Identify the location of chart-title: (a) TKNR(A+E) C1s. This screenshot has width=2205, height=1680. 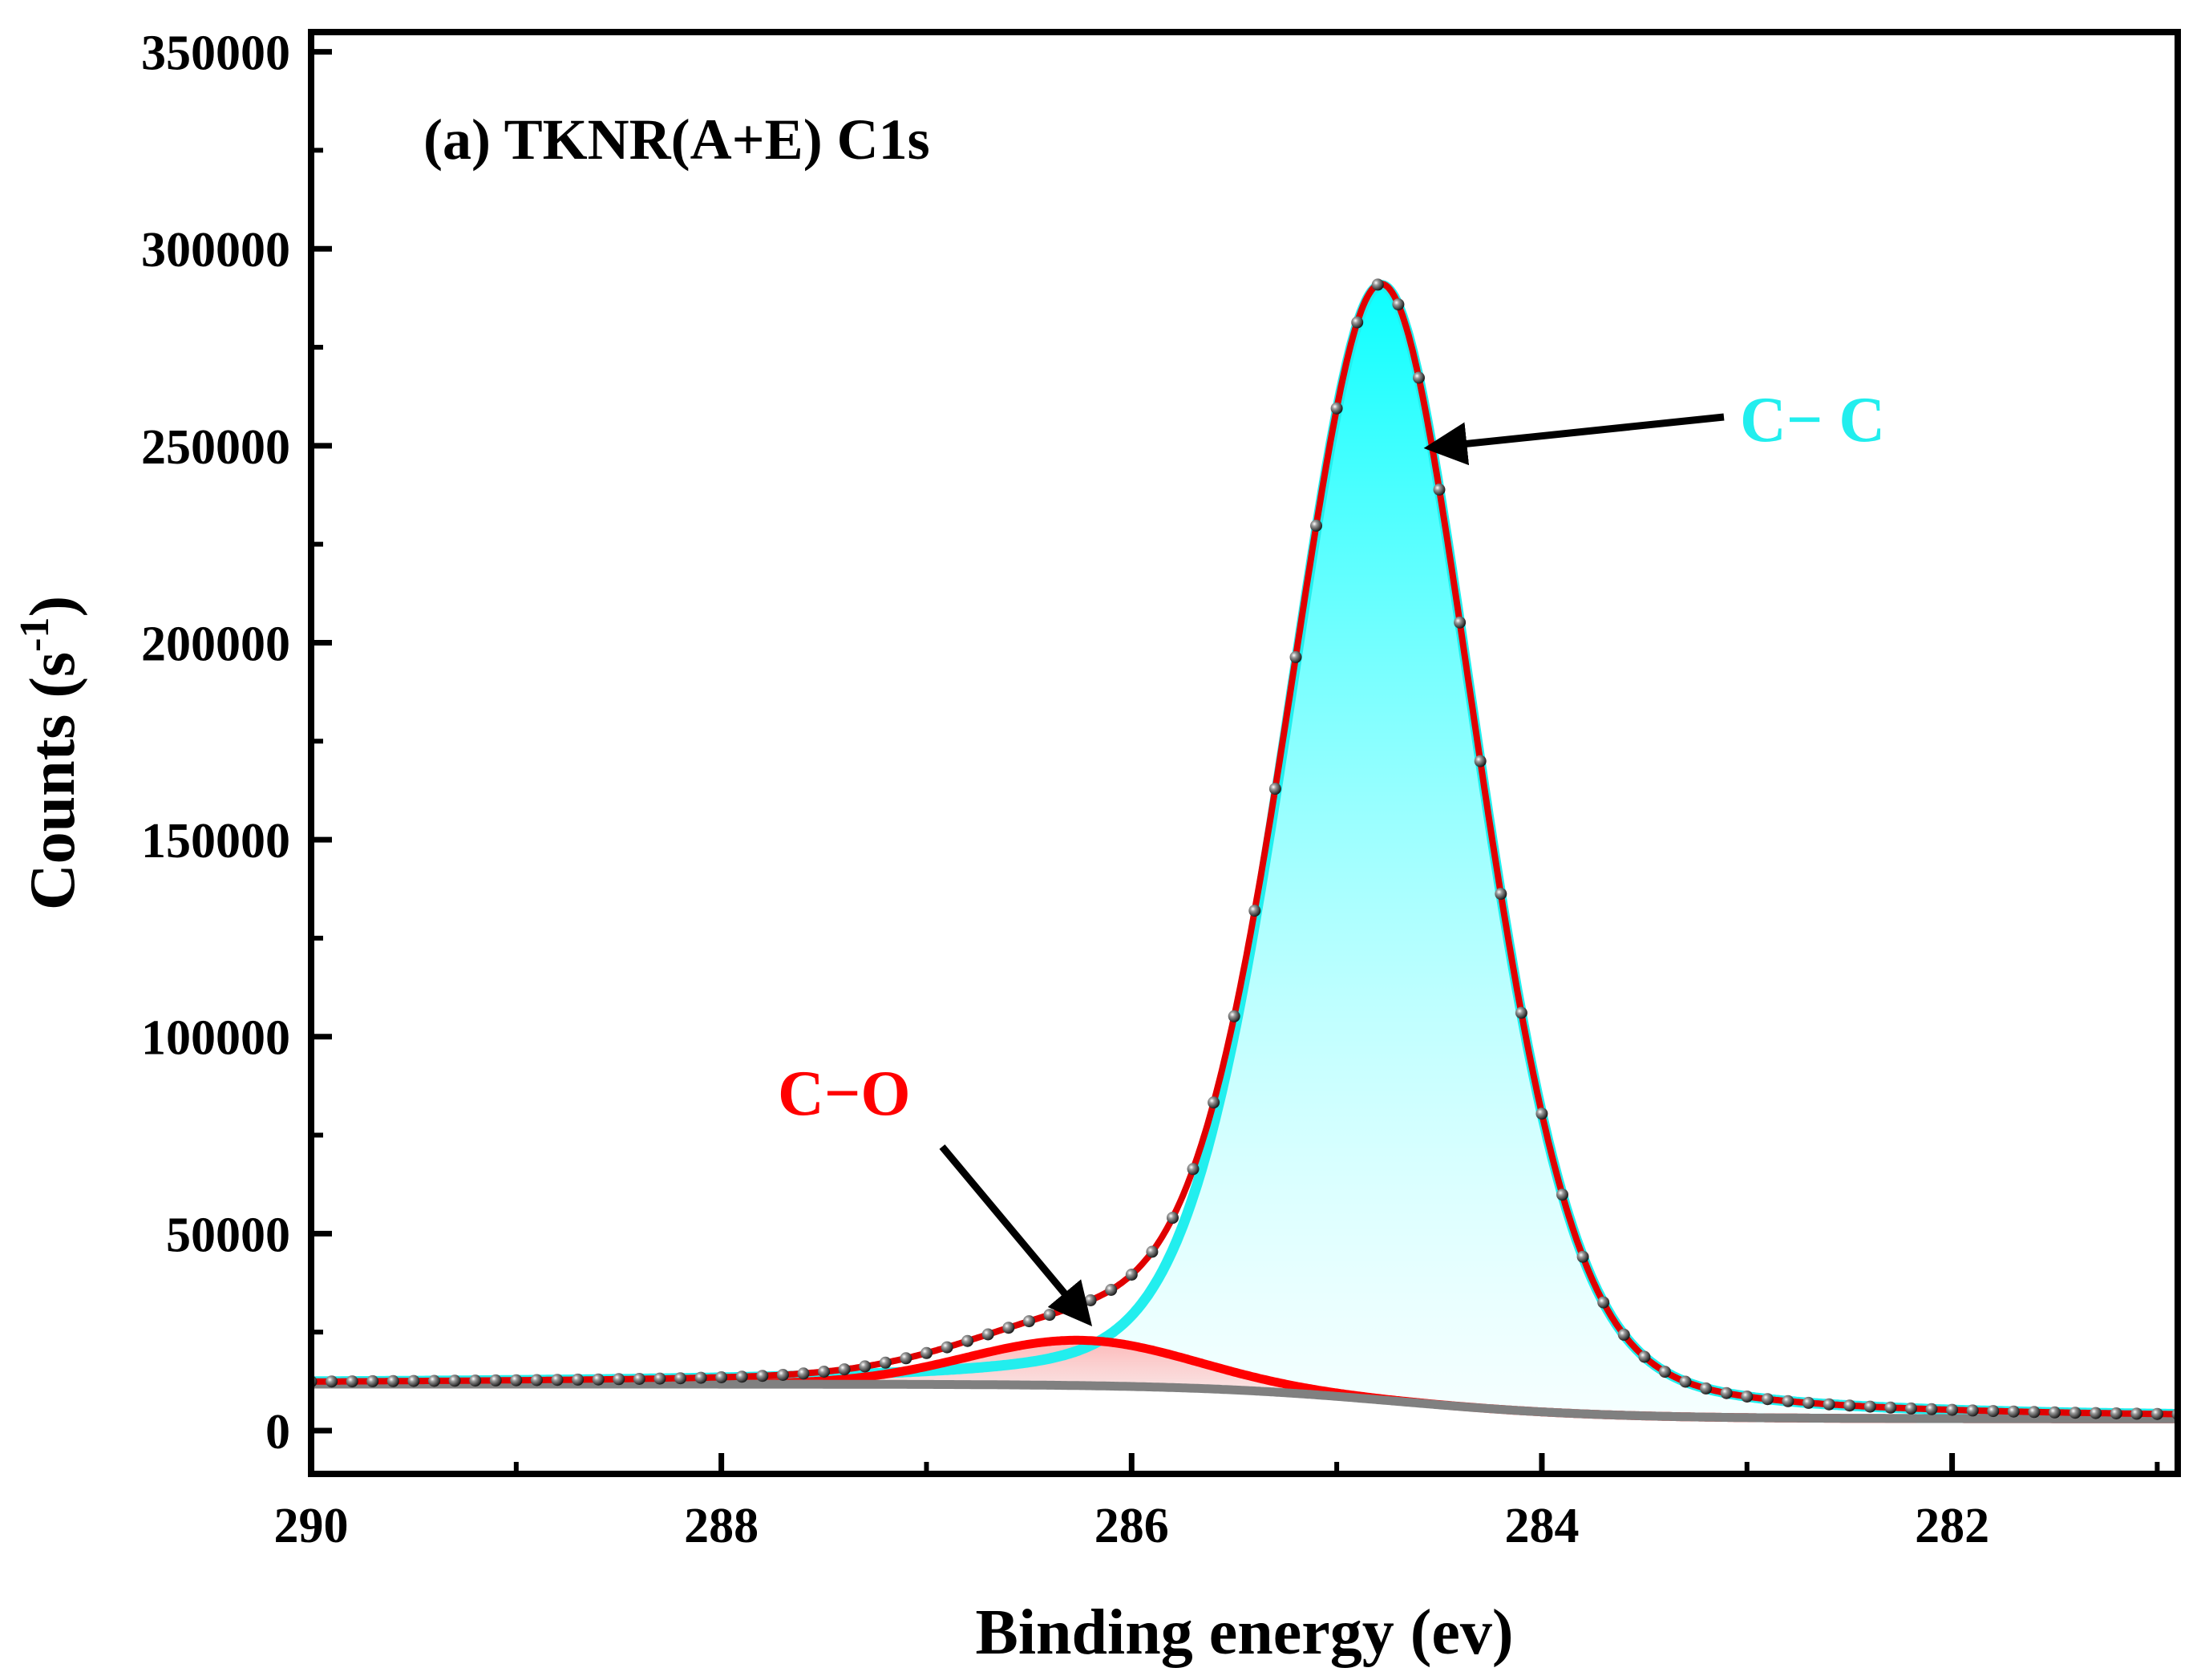
(676, 139).